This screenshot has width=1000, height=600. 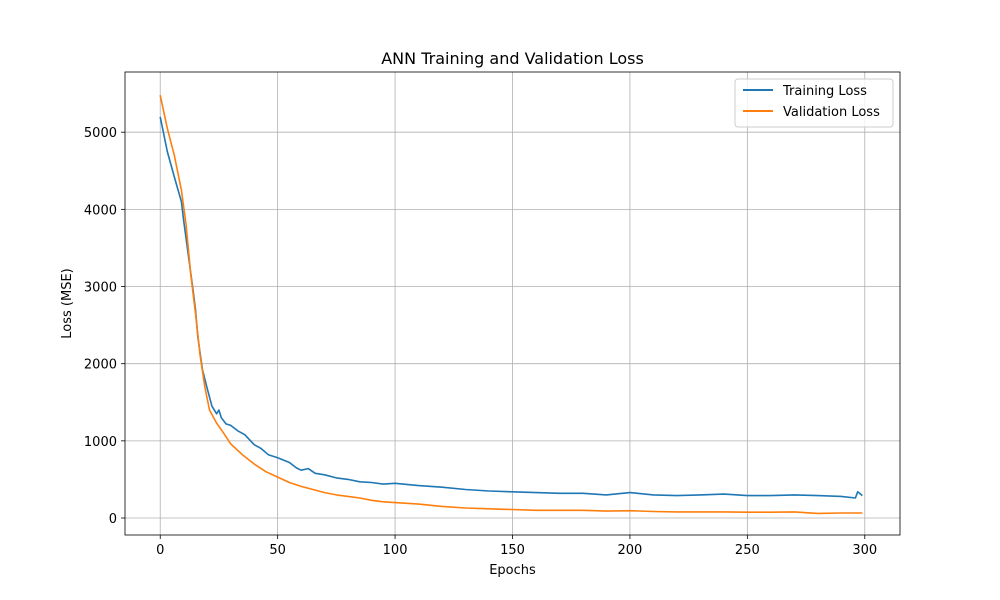 What do you see at coordinates (630, 550) in the screenshot?
I see `x-tick-label: 200` at bounding box center [630, 550].